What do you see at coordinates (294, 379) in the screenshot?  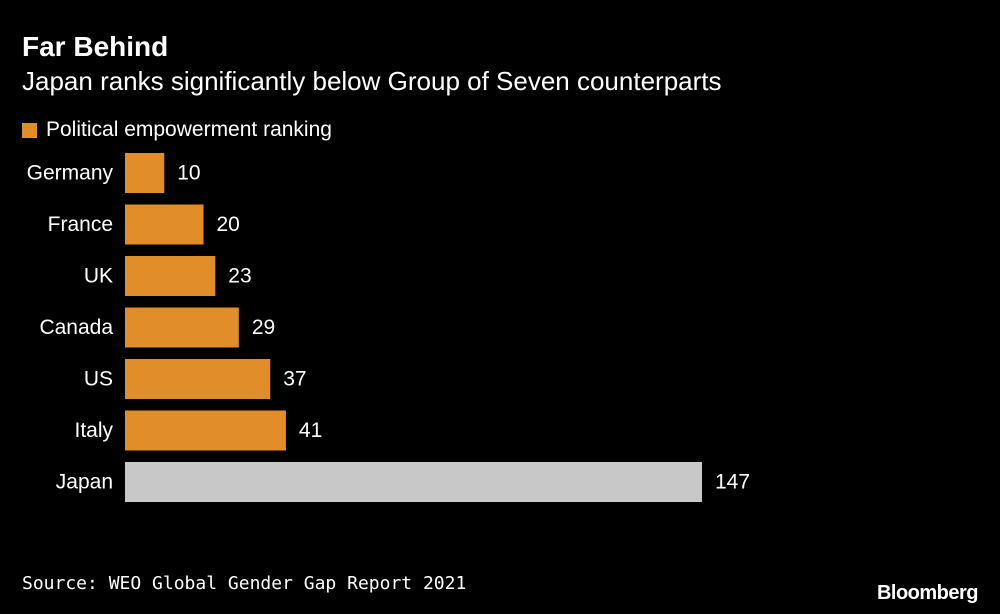 I see `value-label-us: 37` at bounding box center [294, 379].